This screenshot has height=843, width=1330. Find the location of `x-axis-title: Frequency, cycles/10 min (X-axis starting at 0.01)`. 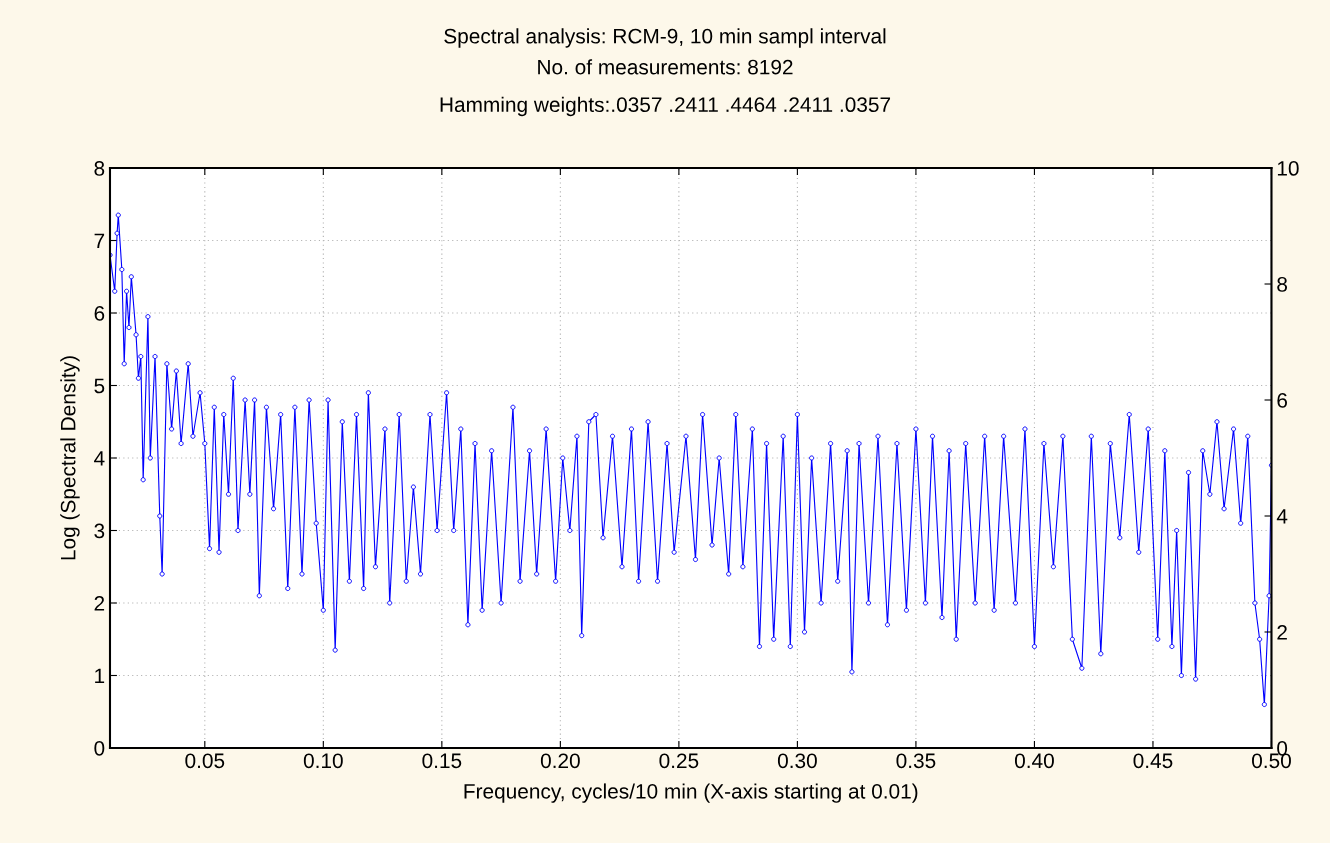

x-axis-title: Frequency, cycles/10 min (X-axis starting at 0.01) is located at coordinates (691, 793).